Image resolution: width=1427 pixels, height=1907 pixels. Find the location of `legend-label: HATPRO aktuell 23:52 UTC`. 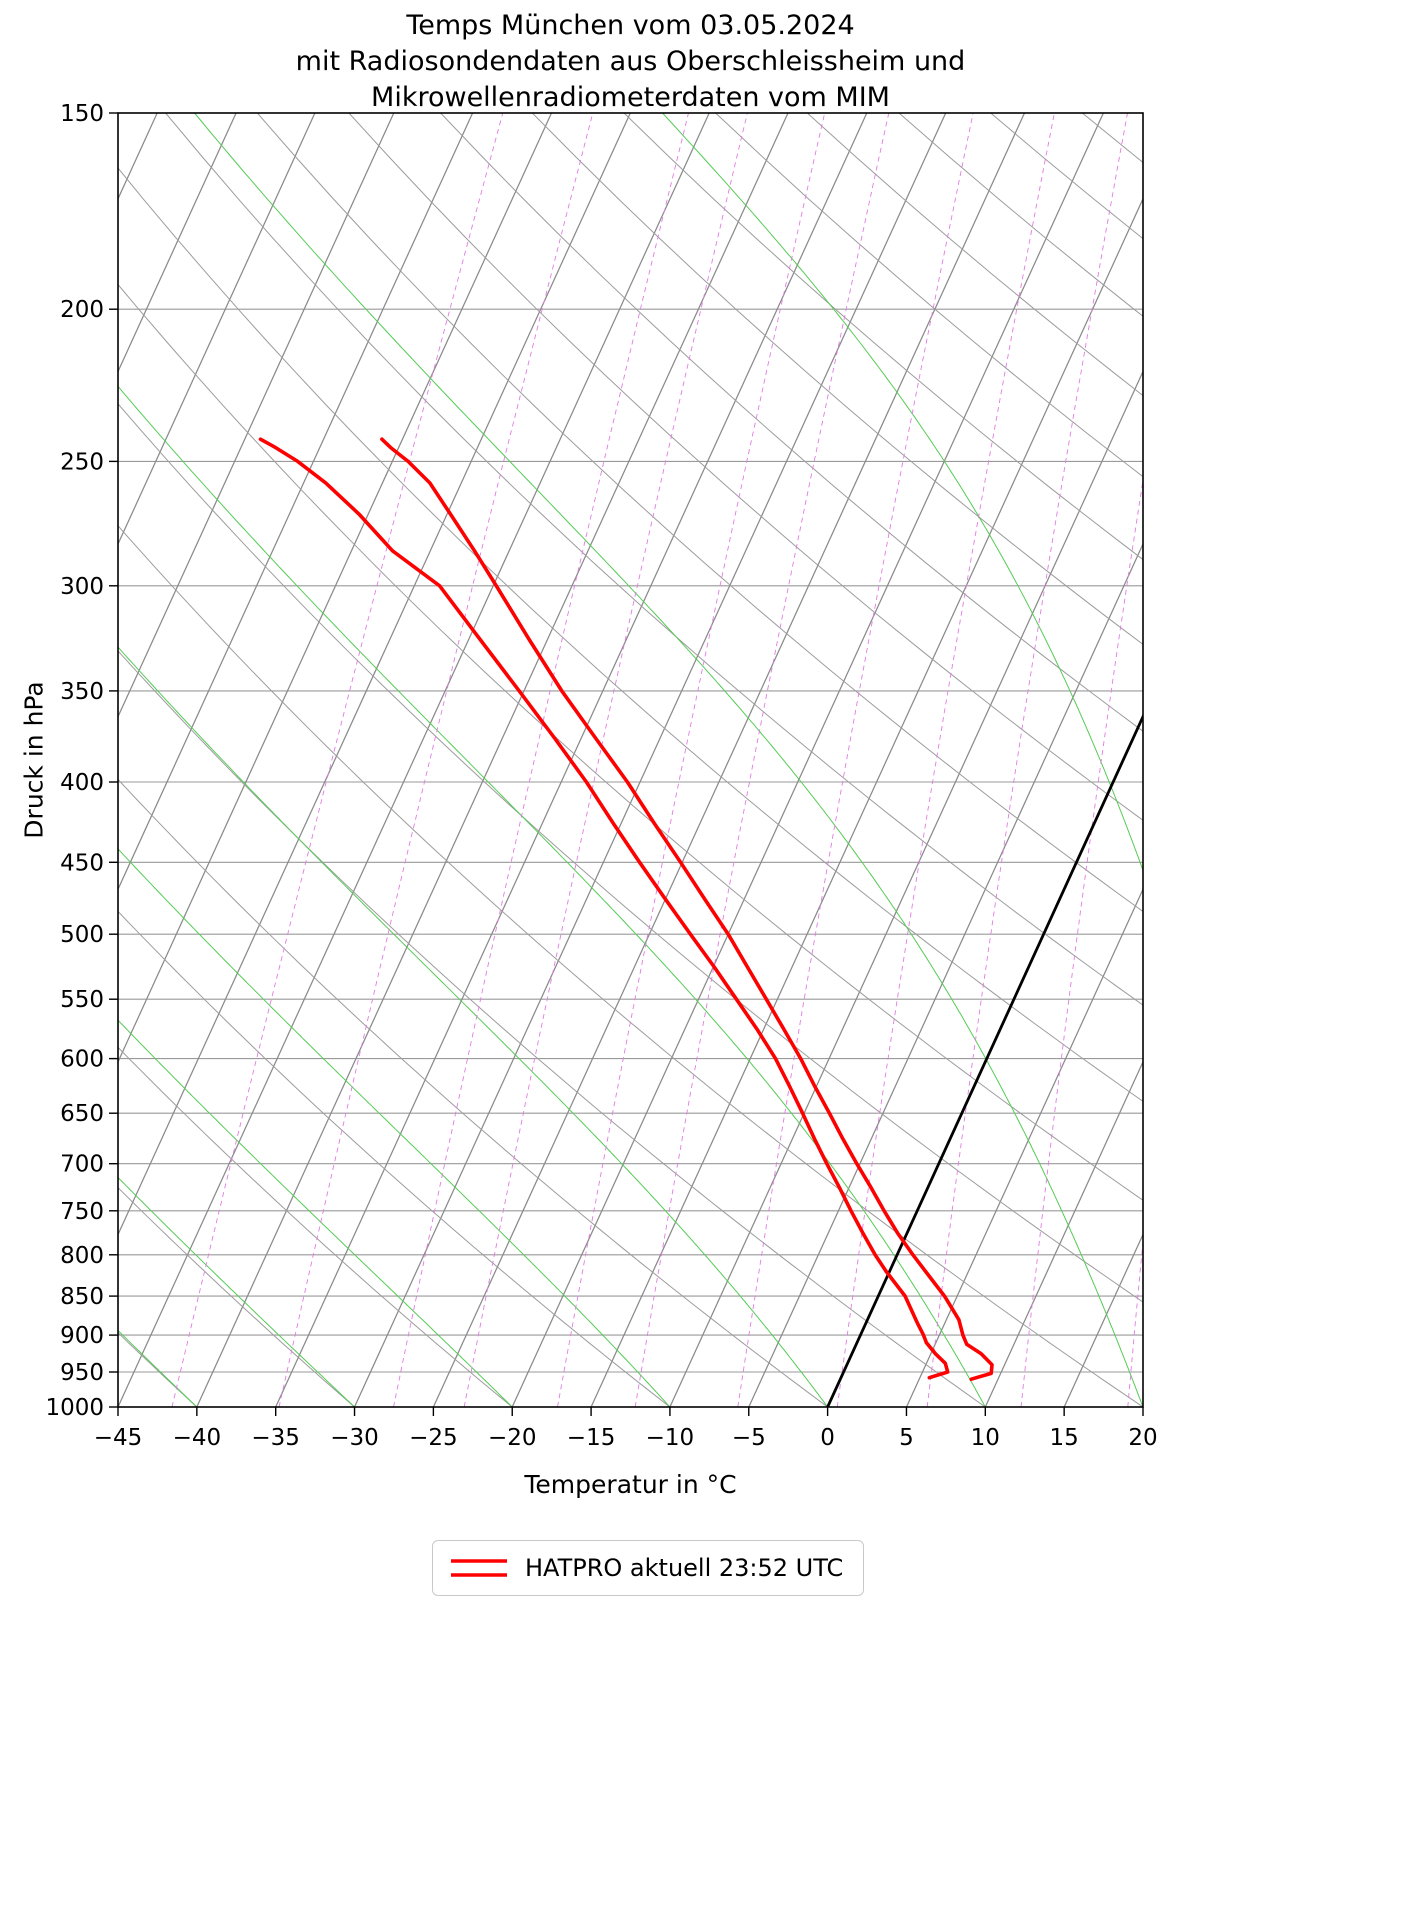

legend-label: HATPRO aktuell 23:52 UTC is located at coordinates (684, 1568).